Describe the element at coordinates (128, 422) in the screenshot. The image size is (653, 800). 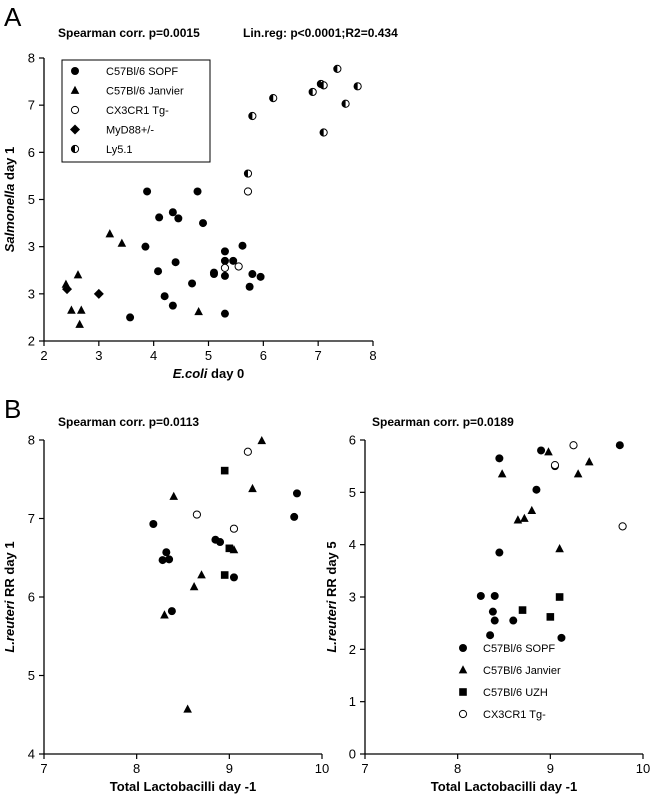
I see `stat-annotation: Spearman corr. p=0.0113` at that location.